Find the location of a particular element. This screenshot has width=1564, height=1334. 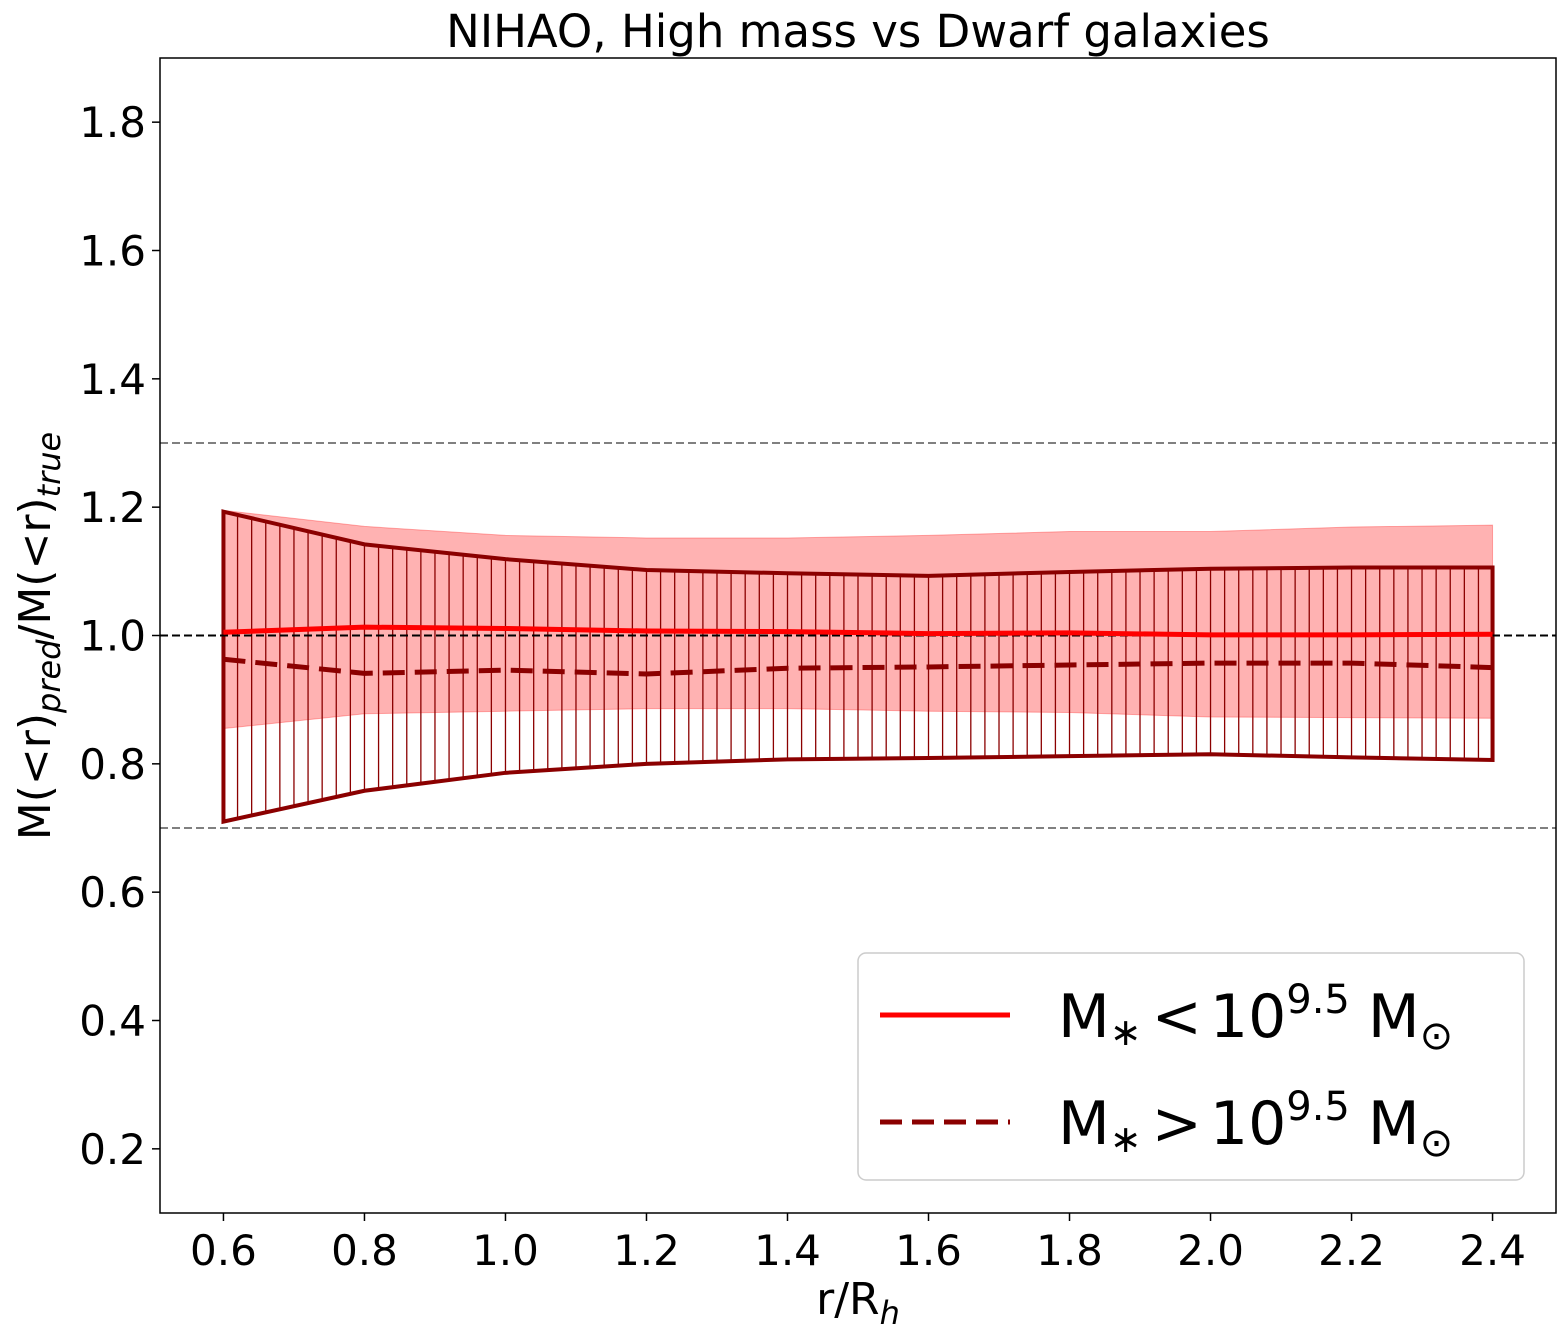

line-low-mass is located at coordinates (858, 631).